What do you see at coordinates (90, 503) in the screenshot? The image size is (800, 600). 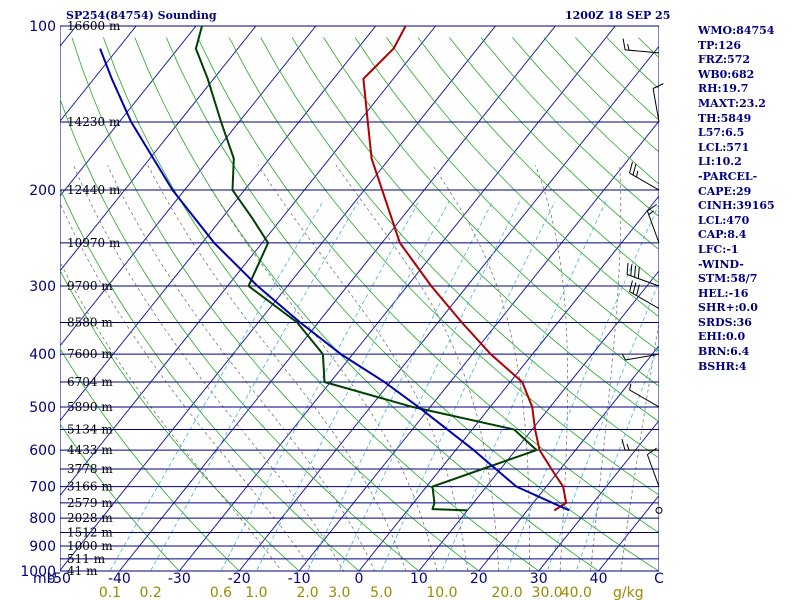 I see `height-label: 2579 m` at bounding box center [90, 503].